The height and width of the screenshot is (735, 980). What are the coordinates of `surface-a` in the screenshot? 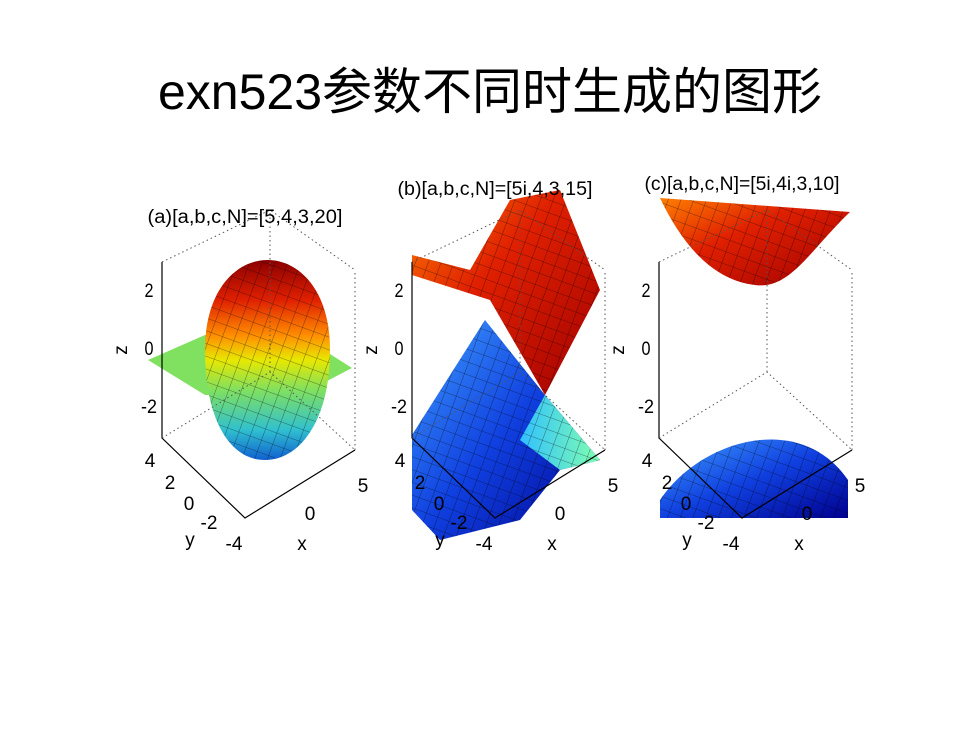 It's located at (250, 360).